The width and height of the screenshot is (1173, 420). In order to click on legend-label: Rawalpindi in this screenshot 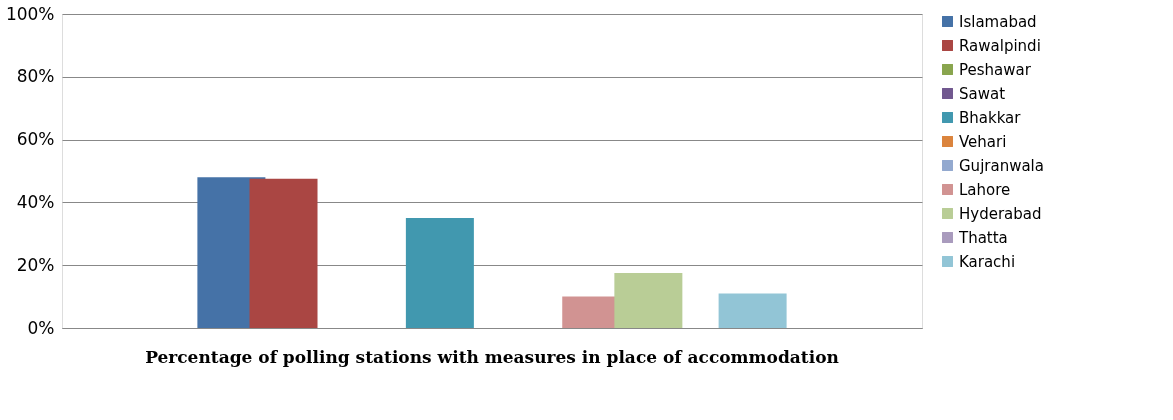, I will do `click(1000, 45)`.